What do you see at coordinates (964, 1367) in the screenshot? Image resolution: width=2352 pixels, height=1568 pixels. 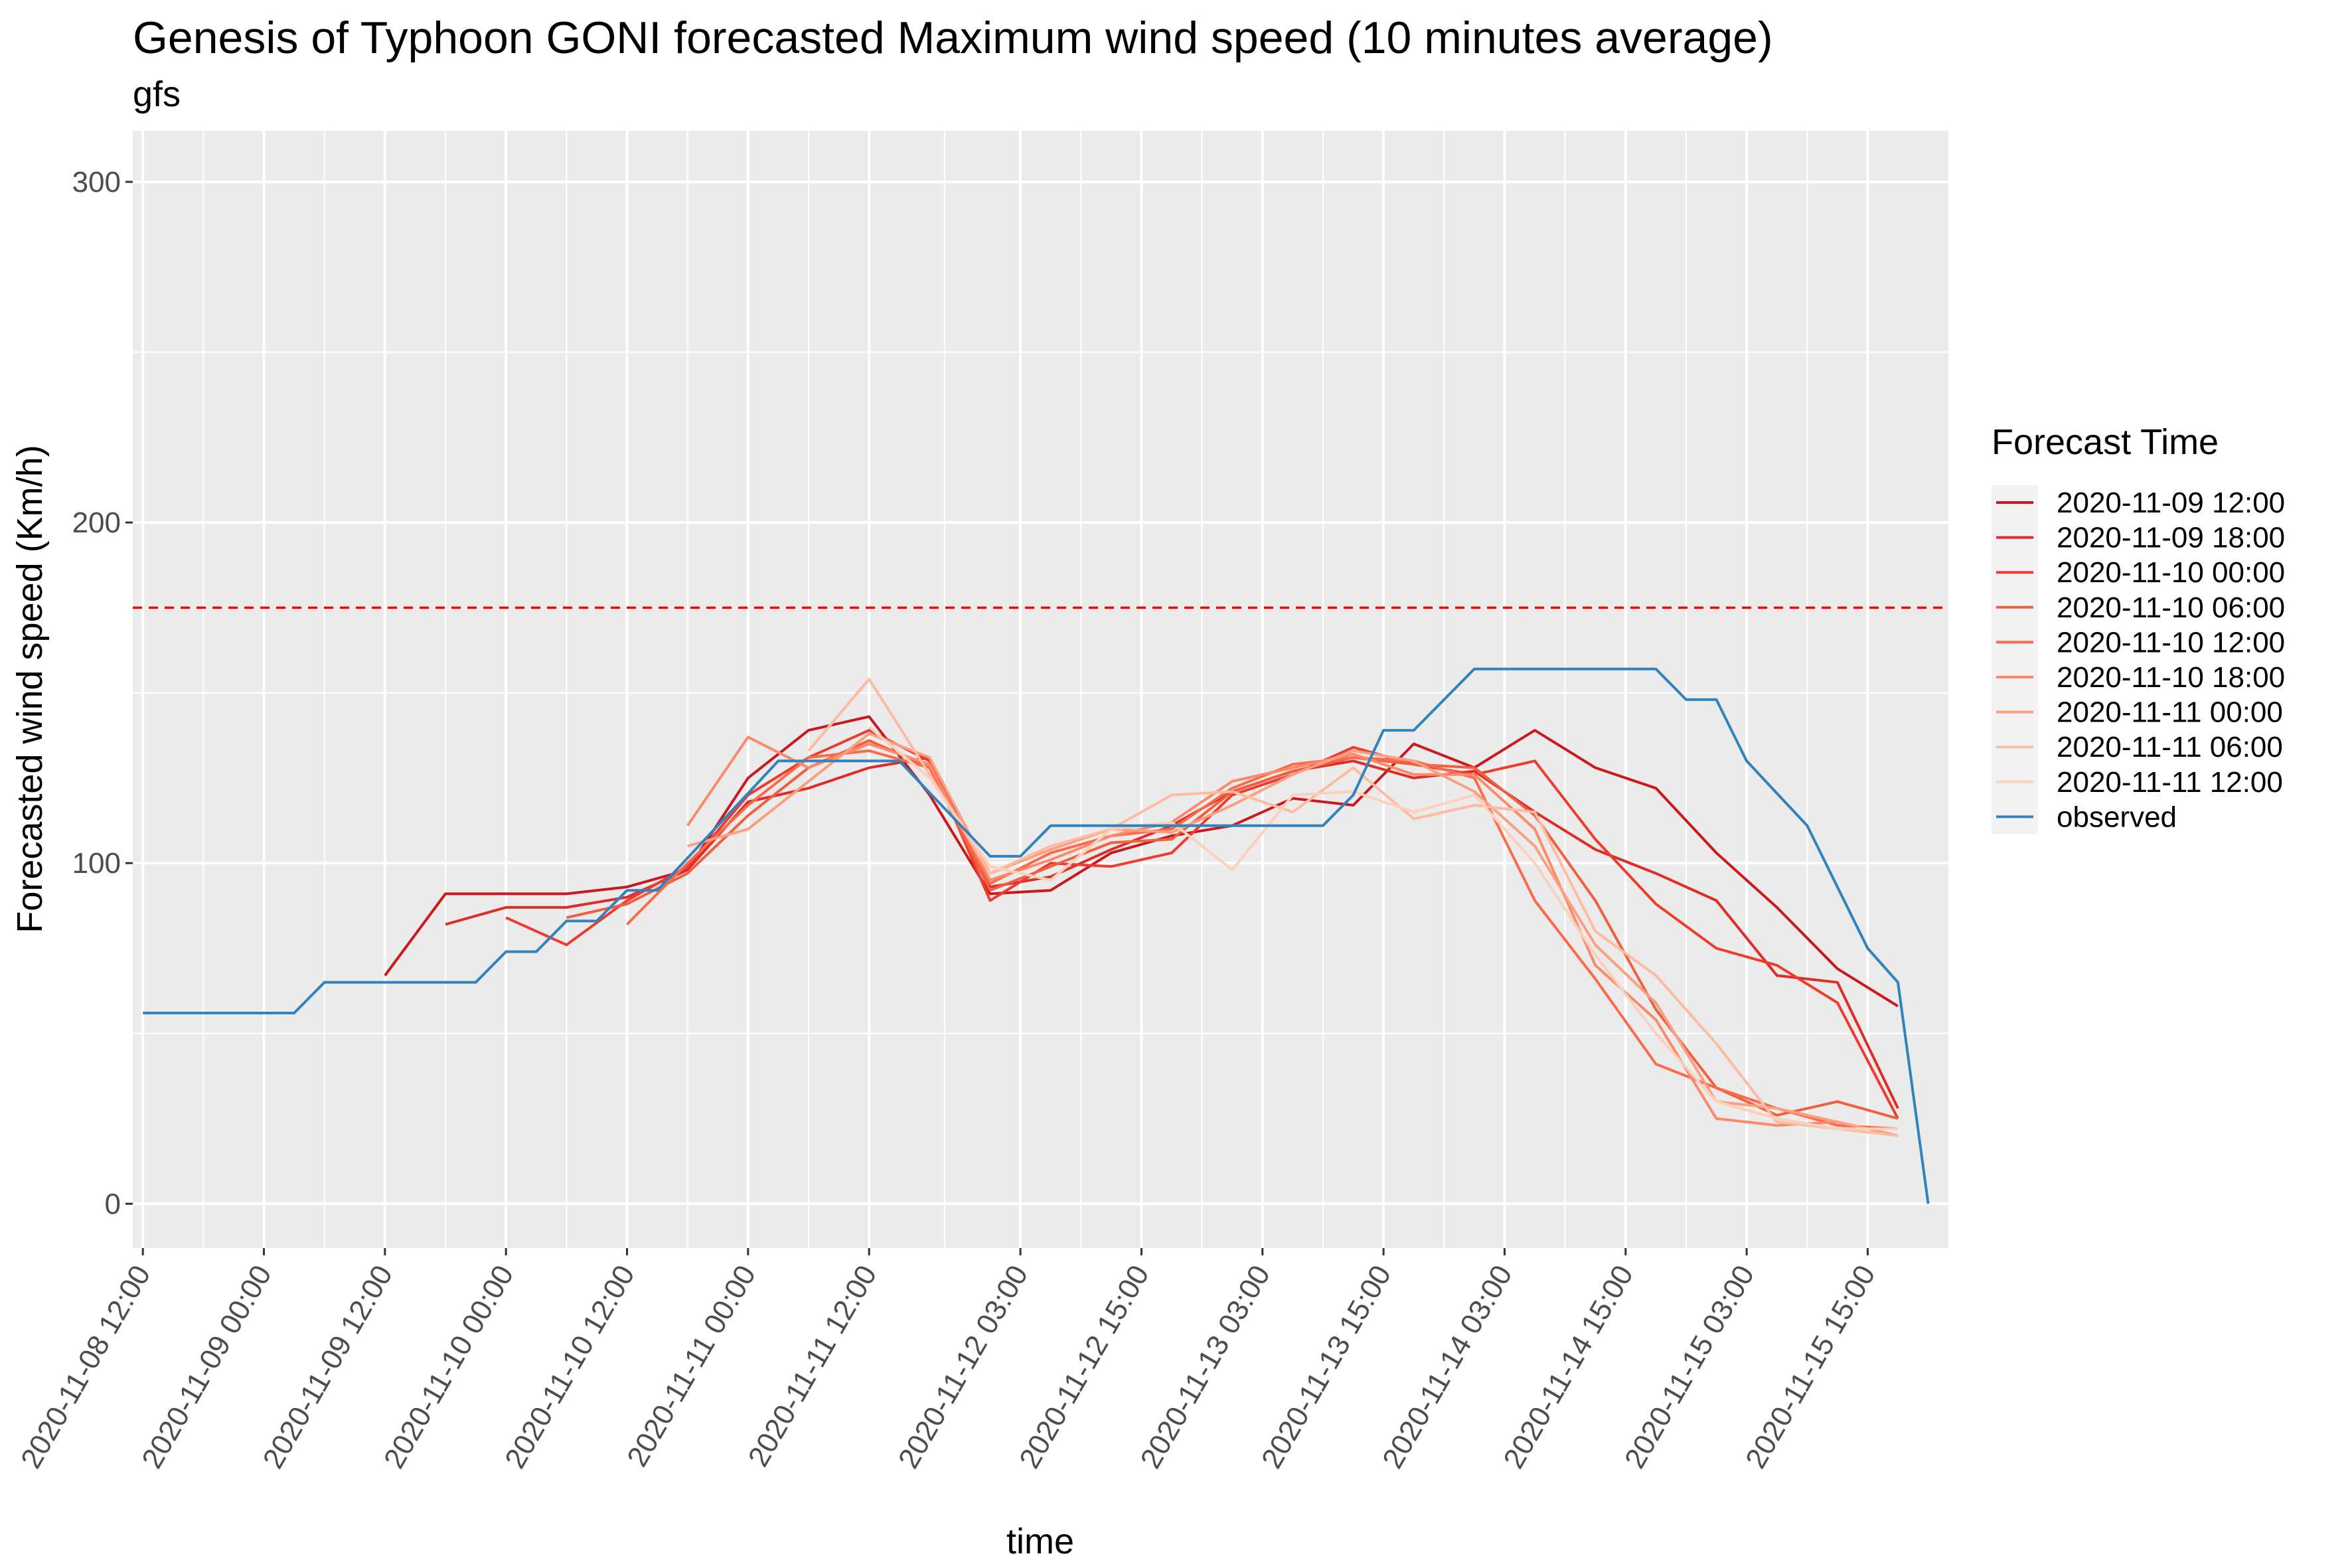 I see `x-tick-label: 2020-11-12 03:00` at bounding box center [964, 1367].